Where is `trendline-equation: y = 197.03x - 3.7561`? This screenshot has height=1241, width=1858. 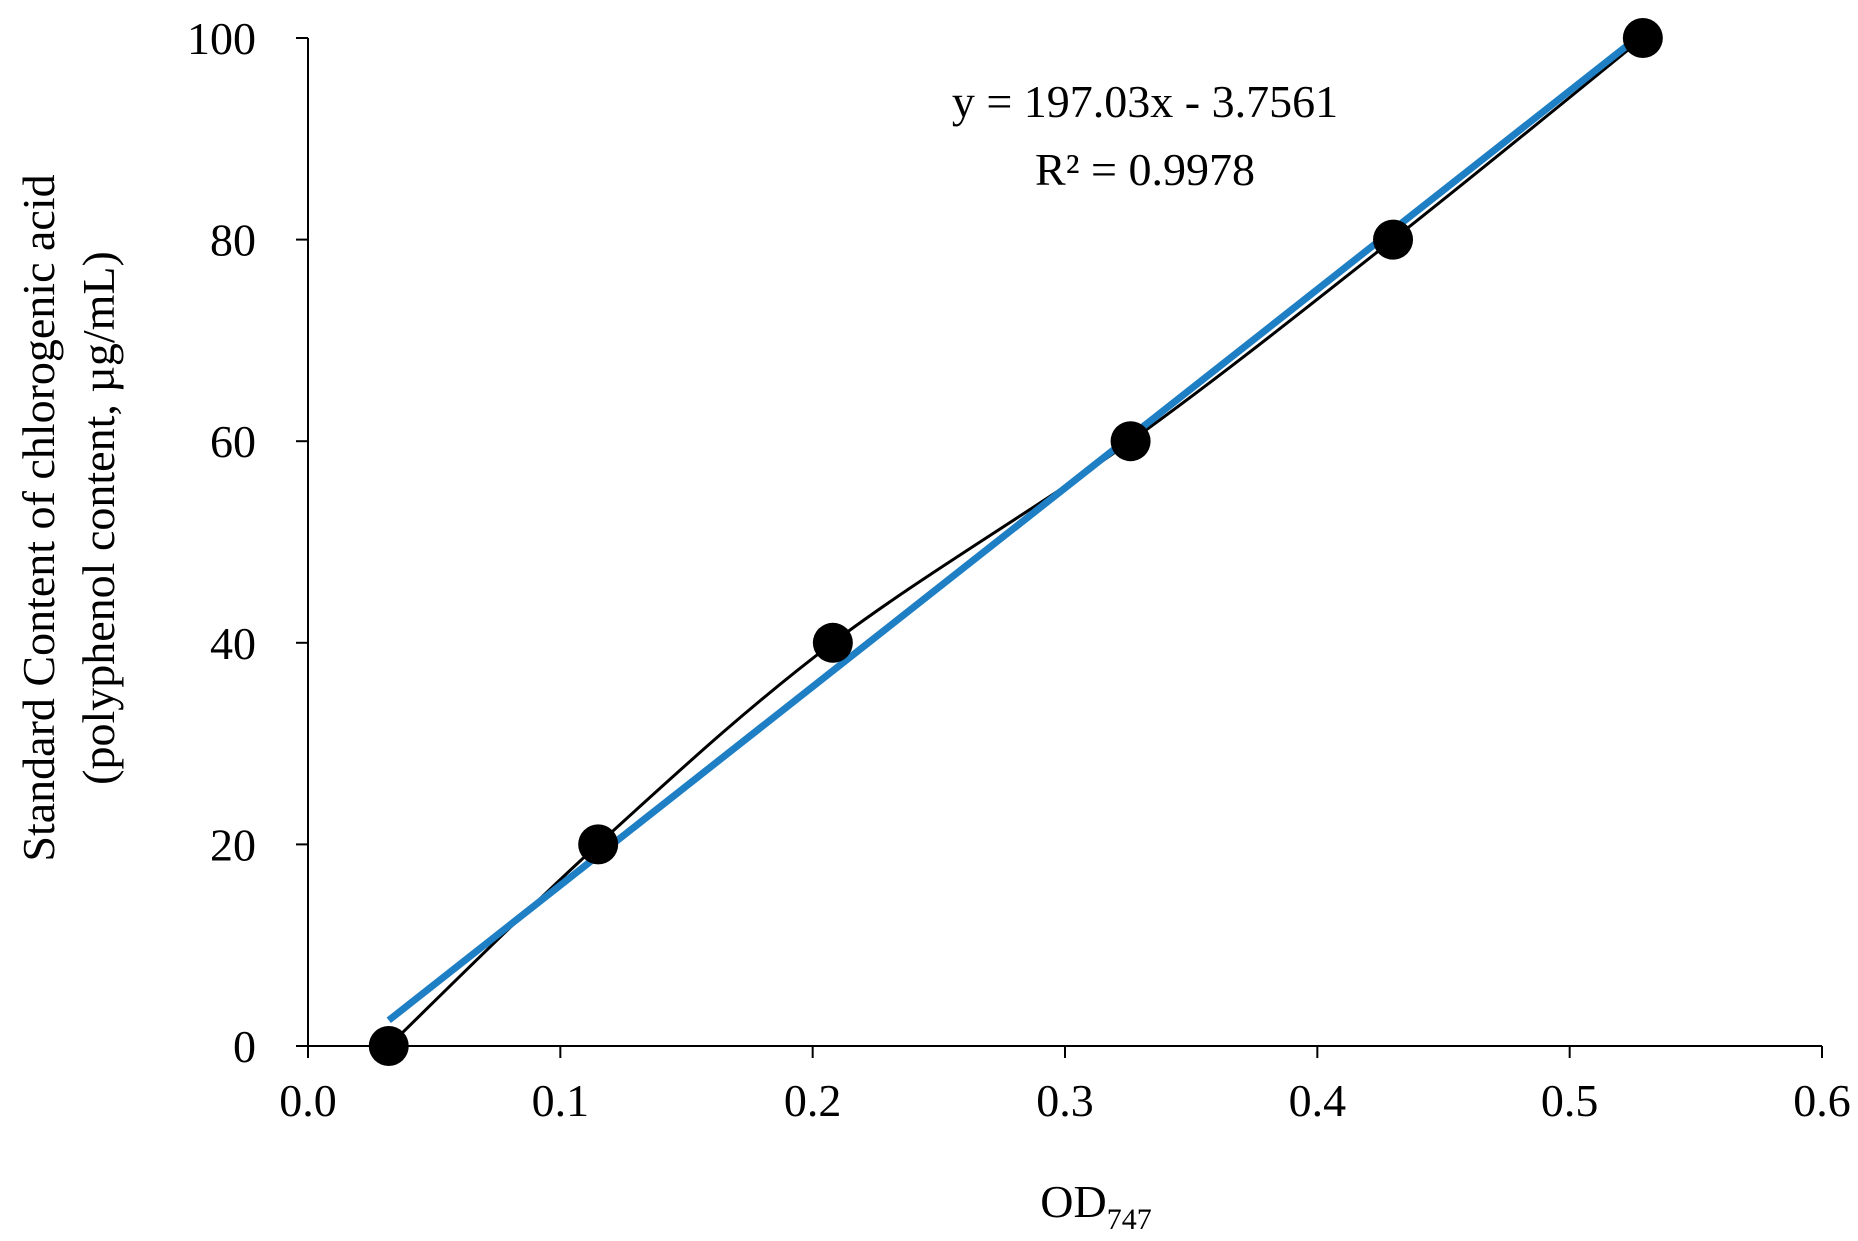 trendline-equation: y = 197.03x - 3.7561 is located at coordinates (1145, 101).